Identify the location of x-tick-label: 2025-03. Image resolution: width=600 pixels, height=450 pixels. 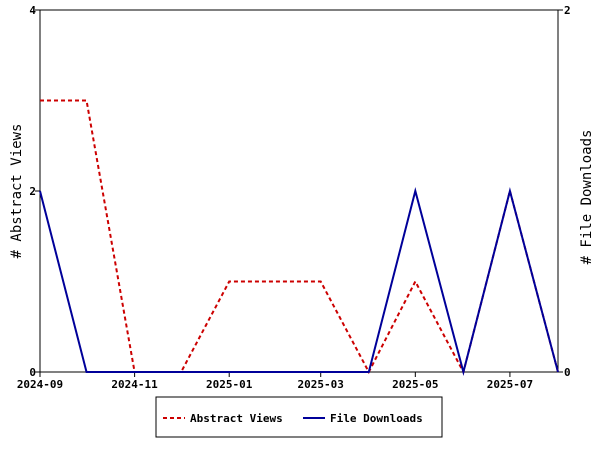
(321, 384).